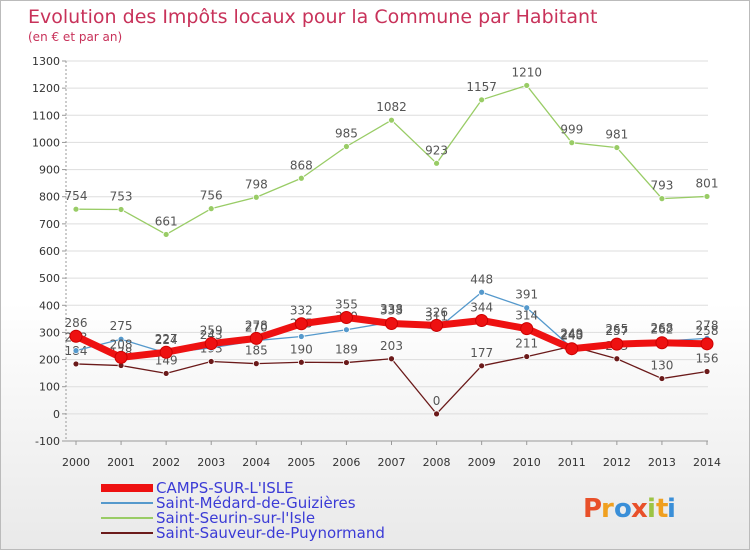 The image size is (750, 550). What do you see at coordinates (616, 135) in the screenshot?
I see `data-label: 981` at bounding box center [616, 135].